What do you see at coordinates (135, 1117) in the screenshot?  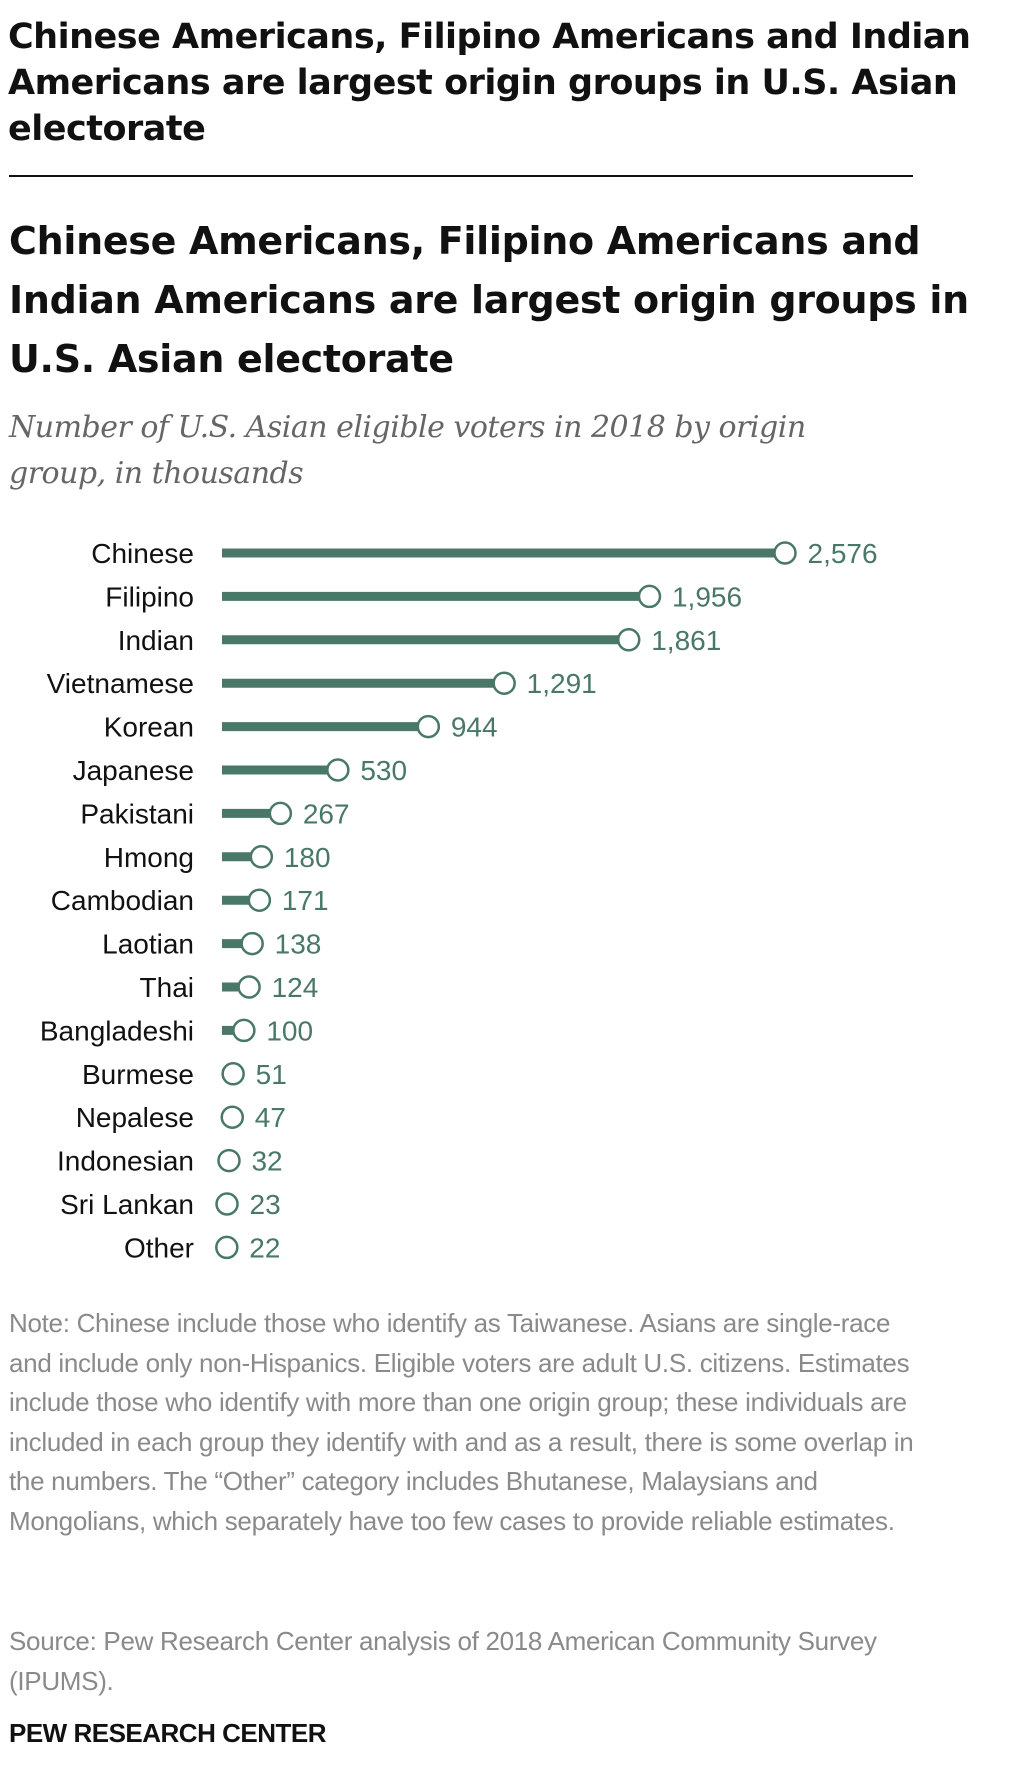 I see `category-label: Nepalese` at bounding box center [135, 1117].